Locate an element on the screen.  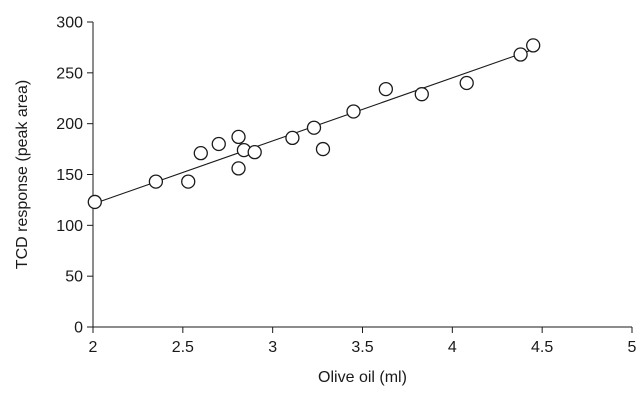
y-tick-label: 250 is located at coordinates (69, 73).